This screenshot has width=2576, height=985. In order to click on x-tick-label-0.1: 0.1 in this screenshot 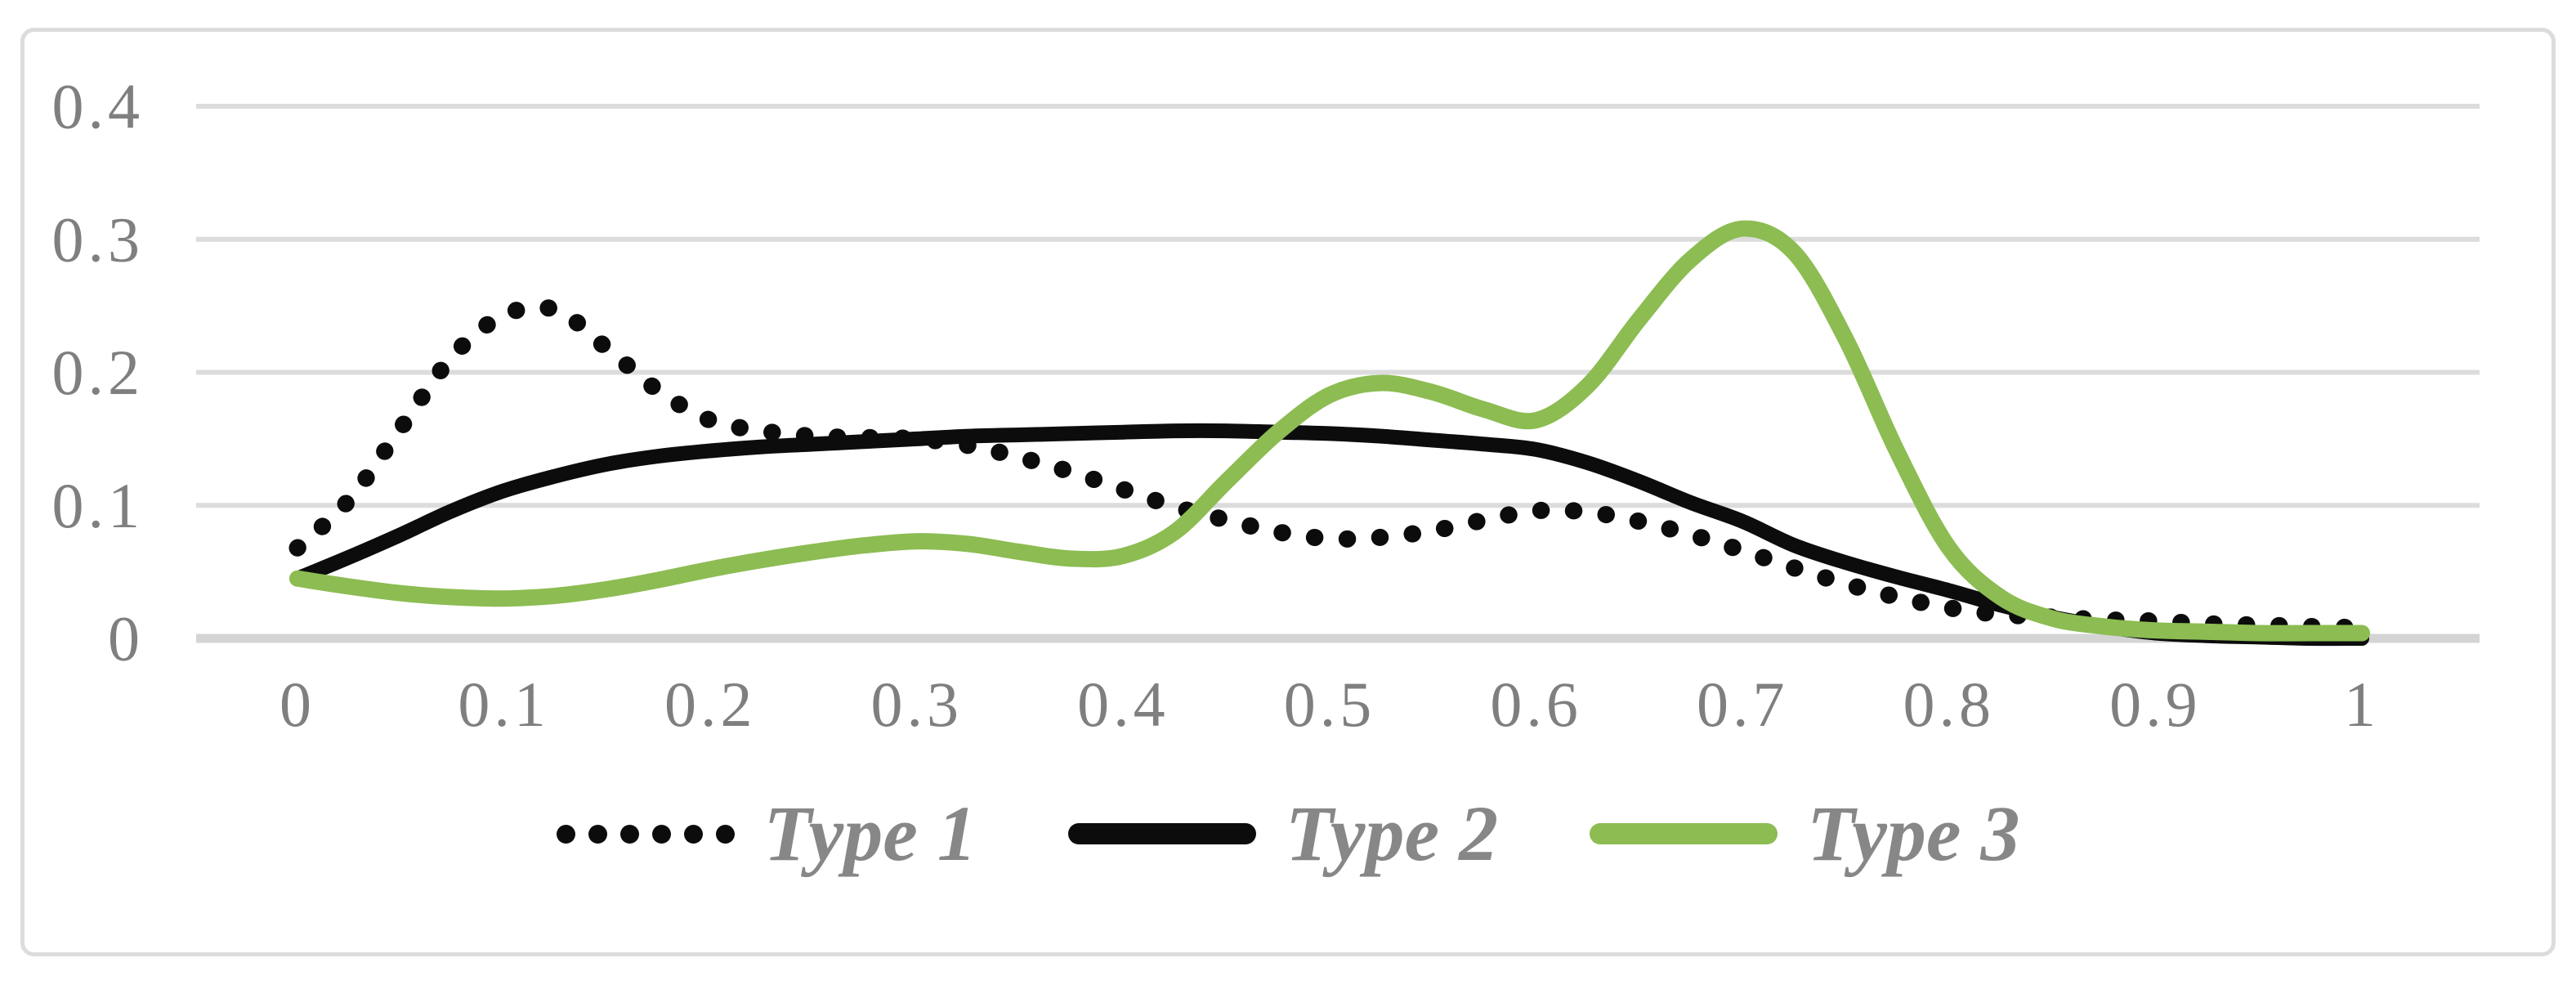, I will do `click(504, 704)`.